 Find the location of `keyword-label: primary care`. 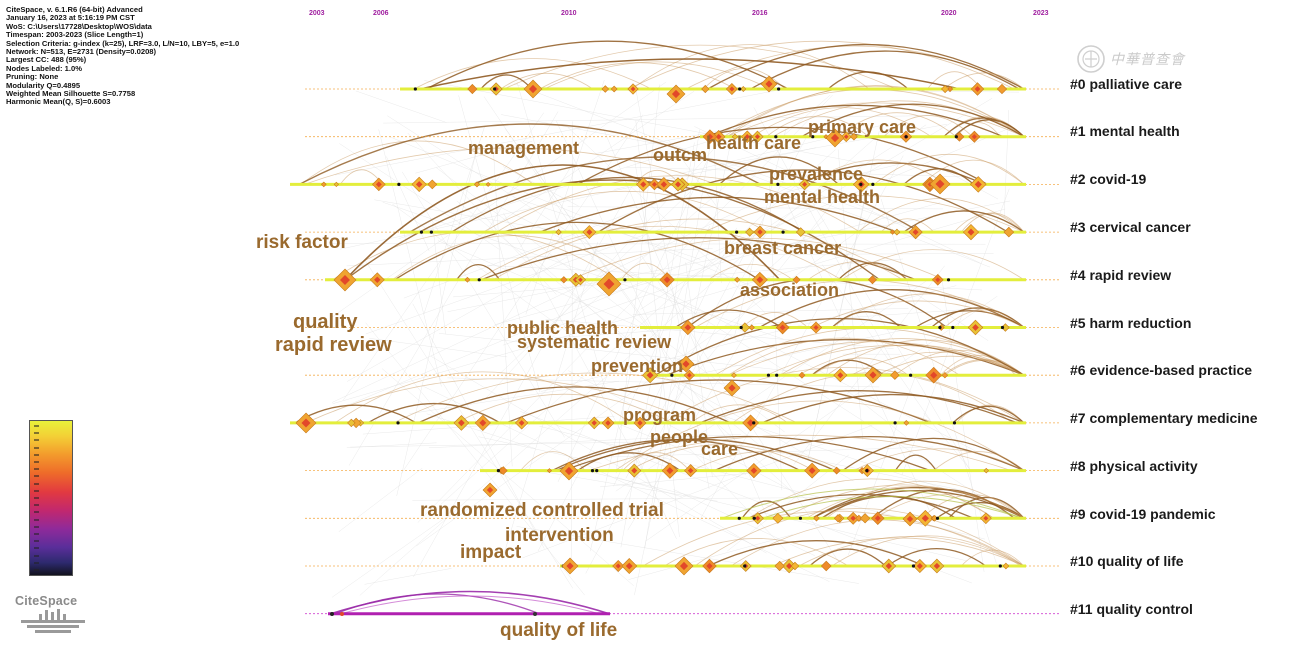

keyword-label: primary care is located at coordinates (862, 127).